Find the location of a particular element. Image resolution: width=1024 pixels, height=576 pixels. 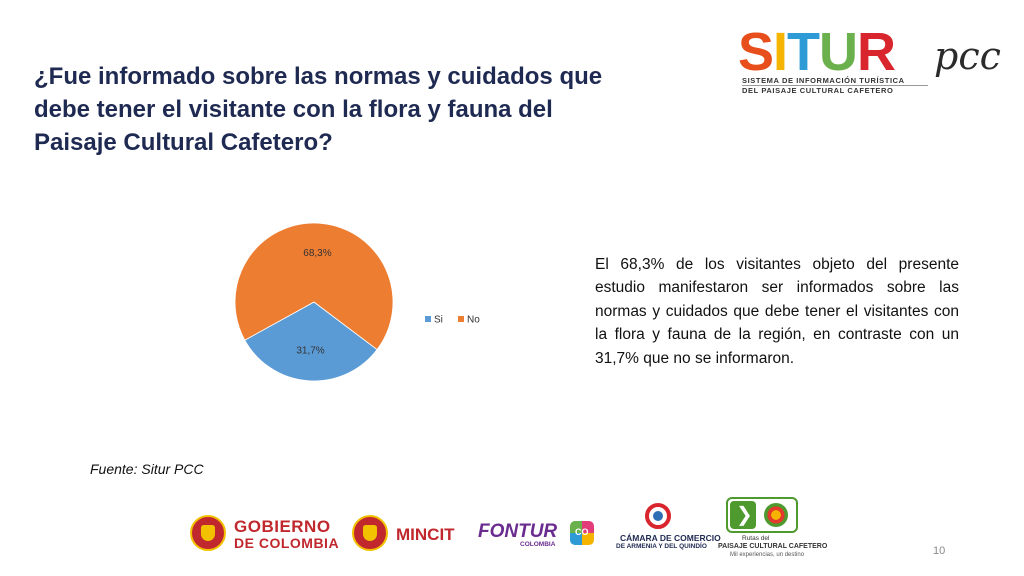

pie-chart-container: 31,7% 68,3% Si No is located at coordinates (380, 312).